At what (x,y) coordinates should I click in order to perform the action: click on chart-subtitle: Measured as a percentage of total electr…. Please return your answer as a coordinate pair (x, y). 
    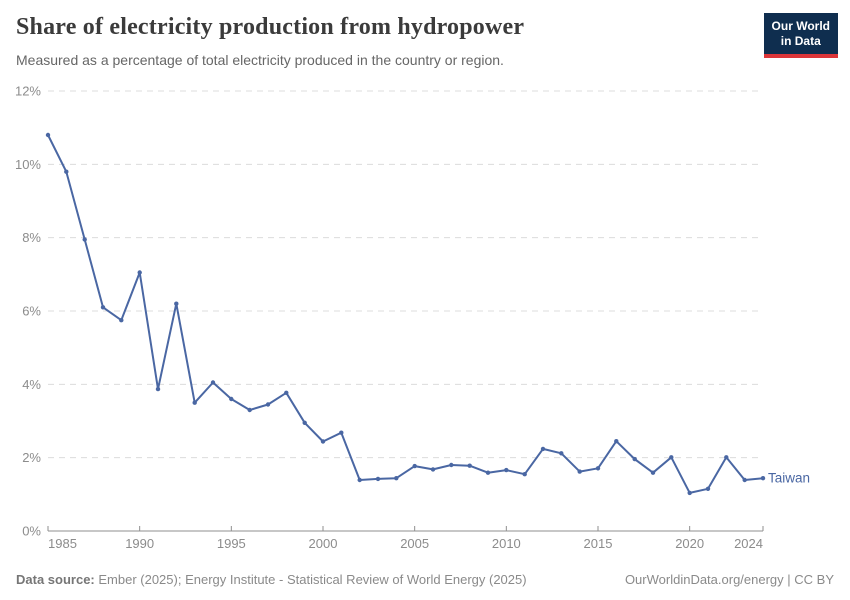
    Looking at the image, I should click on (260, 60).